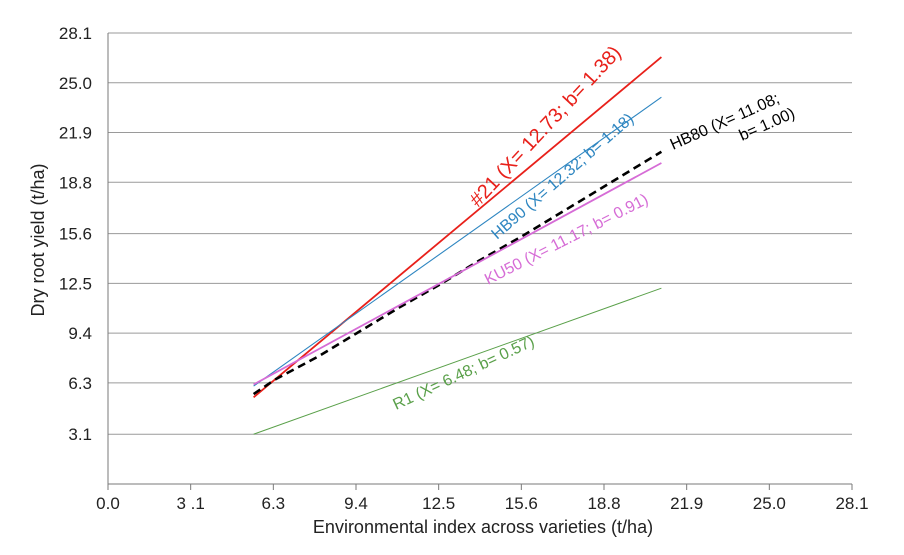 The width and height of the screenshot is (904, 555). Describe the element at coordinates (75, 182) in the screenshot. I see `y-tick-label: 18.8` at that location.